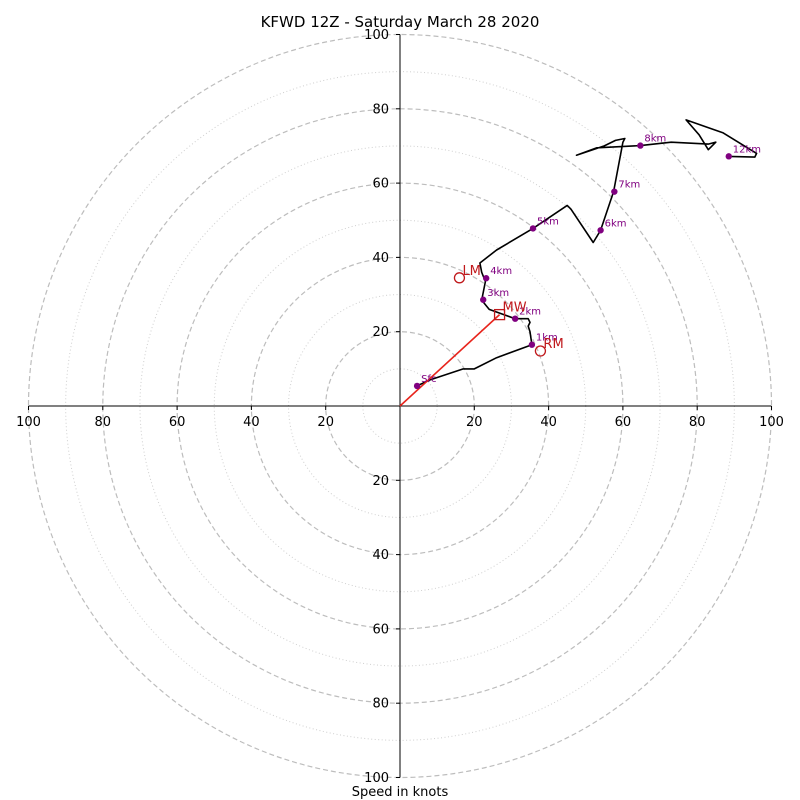 The image size is (800, 800). I want to click on x-tick-label-pos-60: 60, so click(623, 422).